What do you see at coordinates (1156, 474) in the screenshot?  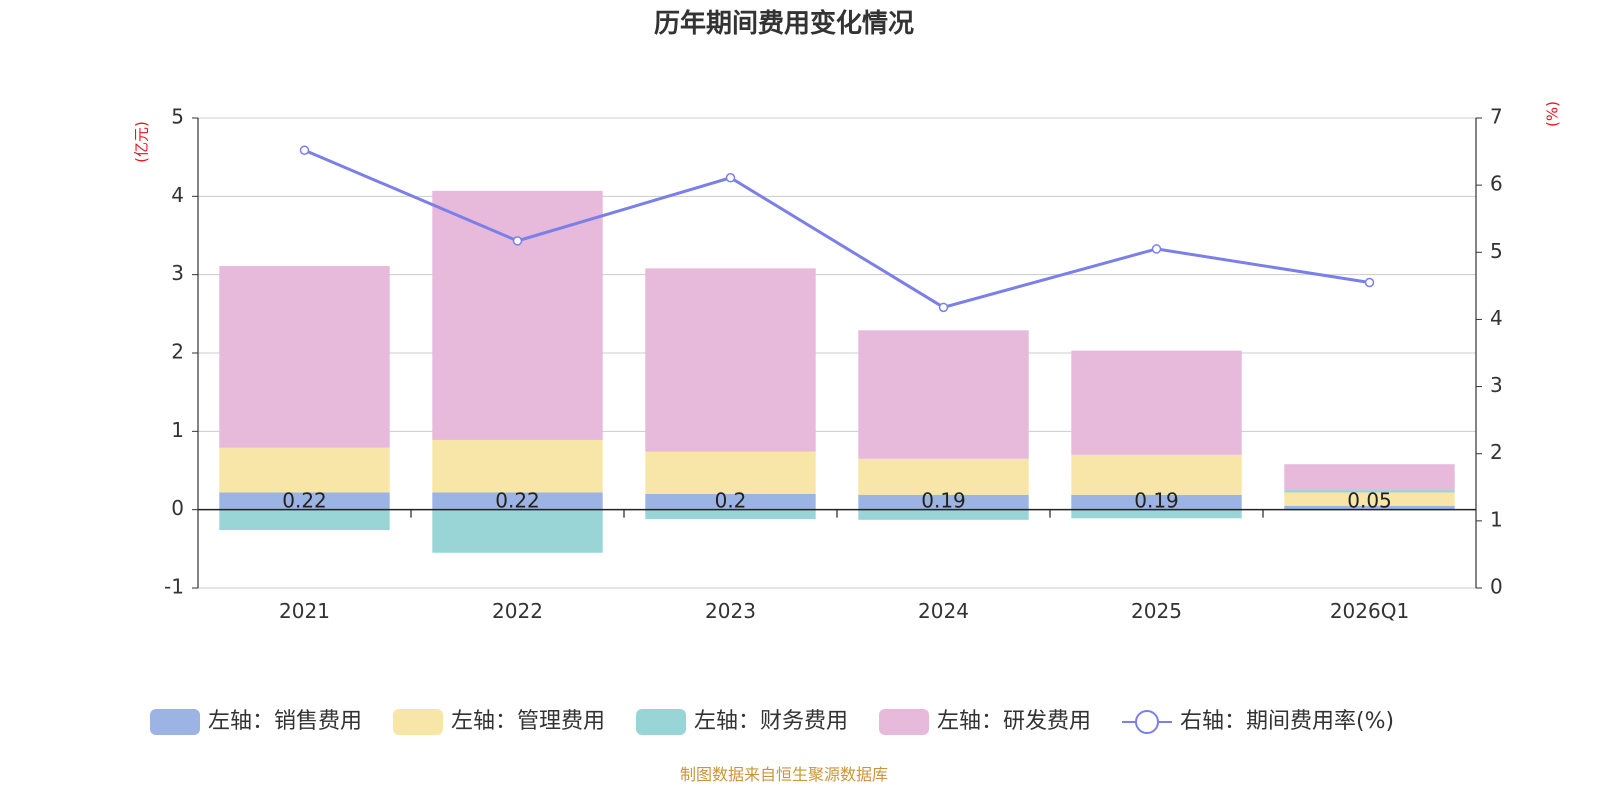 I see `bar-2025-s1` at bounding box center [1156, 474].